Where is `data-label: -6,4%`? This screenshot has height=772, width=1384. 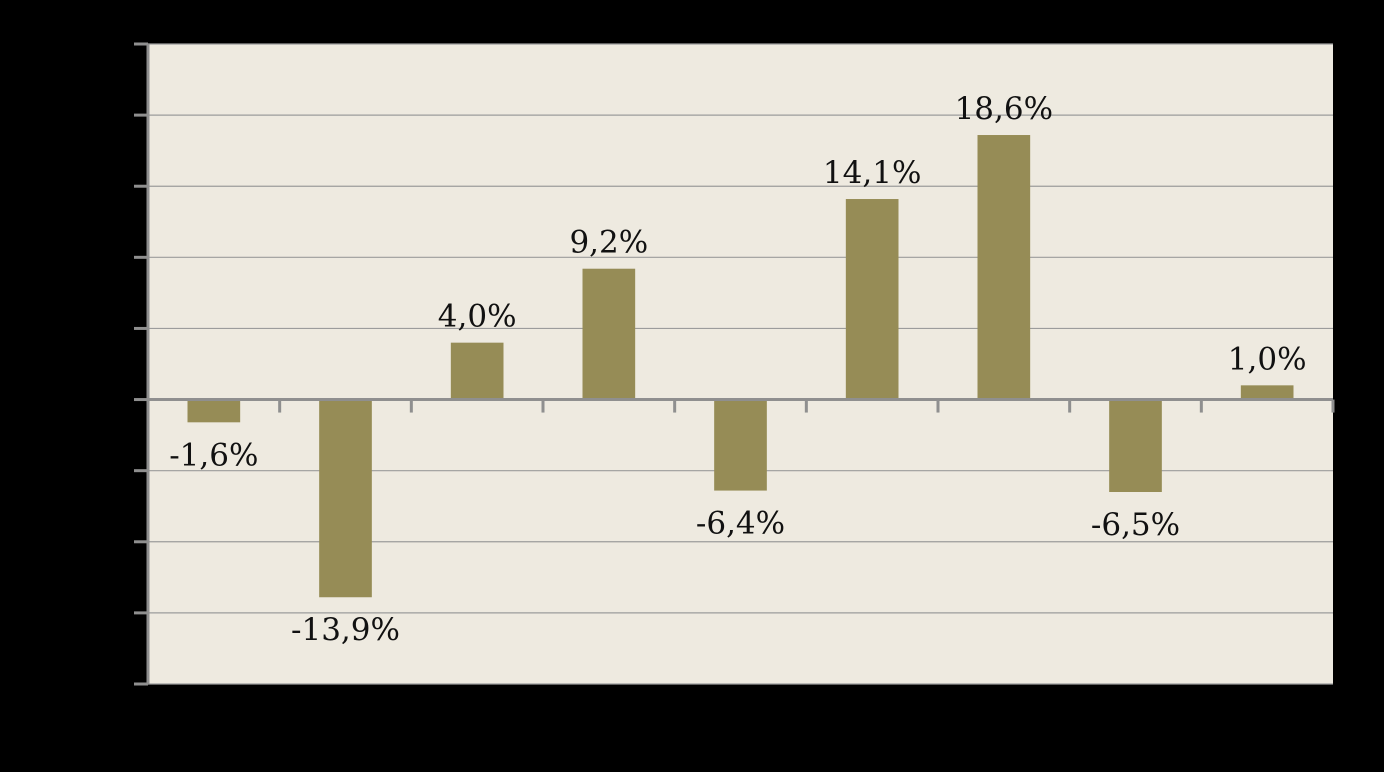 data-label: -6,4% is located at coordinates (740, 524).